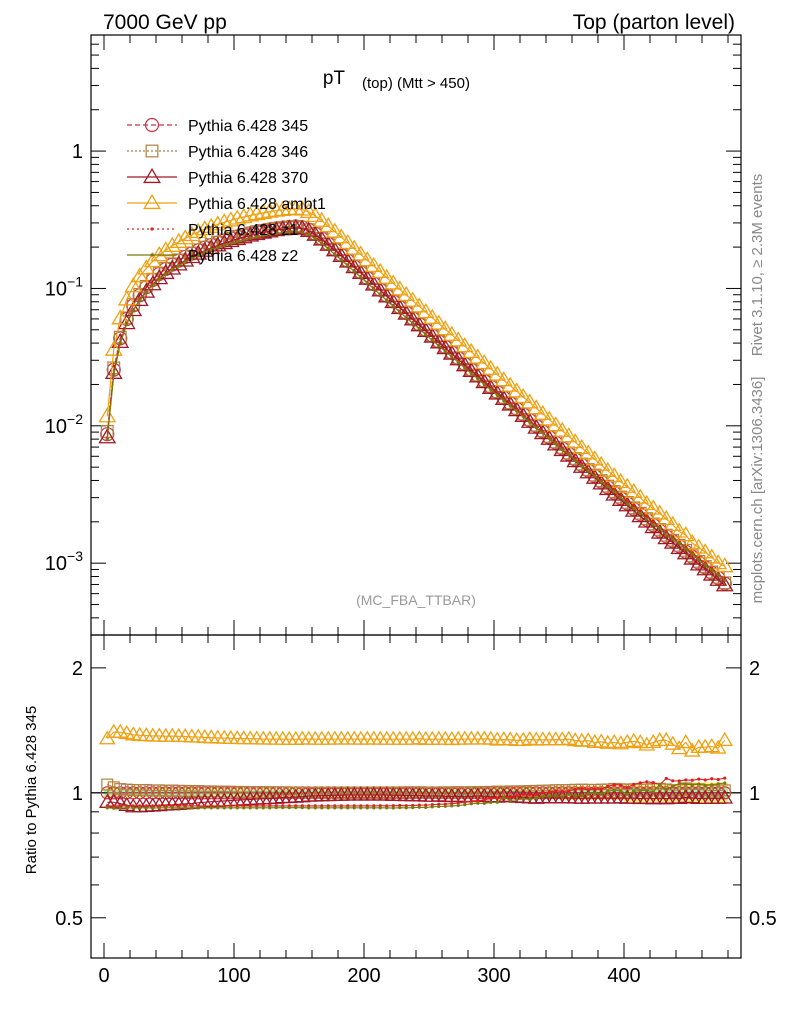 Image resolution: width=786 pixels, height=1024 pixels. What do you see at coordinates (69, 919) in the screenshot?
I see `ratio-y-tick-label-left: 0.5` at bounding box center [69, 919].